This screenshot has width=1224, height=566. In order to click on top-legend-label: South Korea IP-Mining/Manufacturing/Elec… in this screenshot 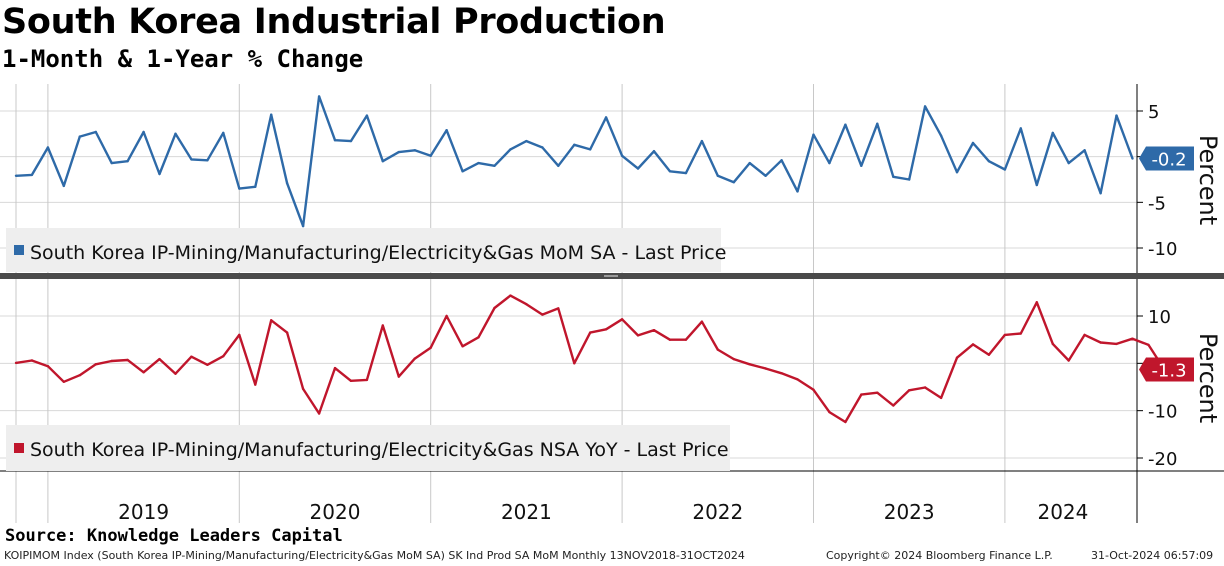, I will do `click(378, 253)`.